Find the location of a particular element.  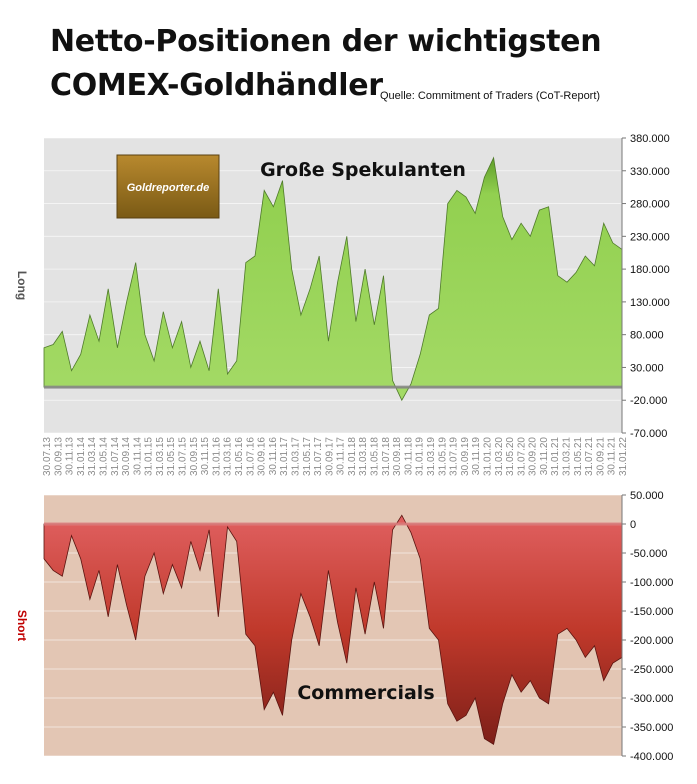

x-tick-label: 31.01.15 is located at coordinates (149, 456).